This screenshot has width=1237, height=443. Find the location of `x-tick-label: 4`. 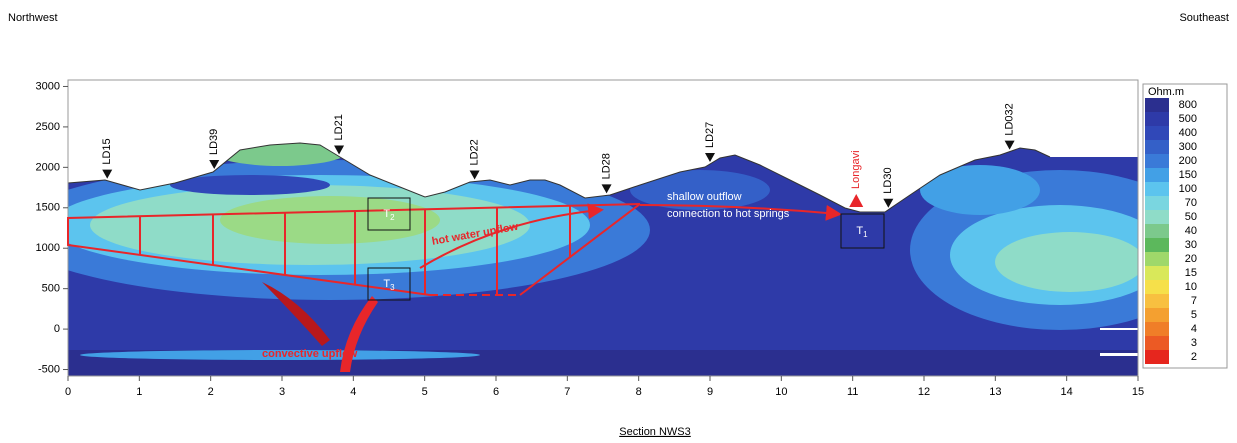

x-tick-label: 4 is located at coordinates (353, 392).